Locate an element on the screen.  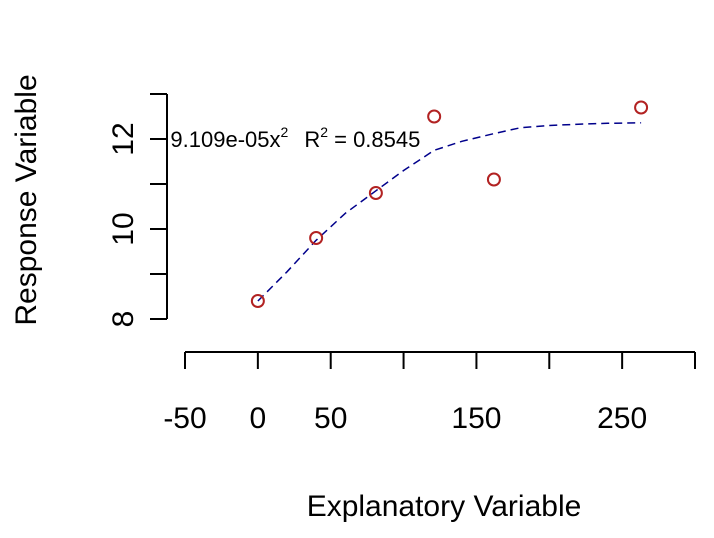
y-tick-label: 10 is located at coordinates (123, 228).